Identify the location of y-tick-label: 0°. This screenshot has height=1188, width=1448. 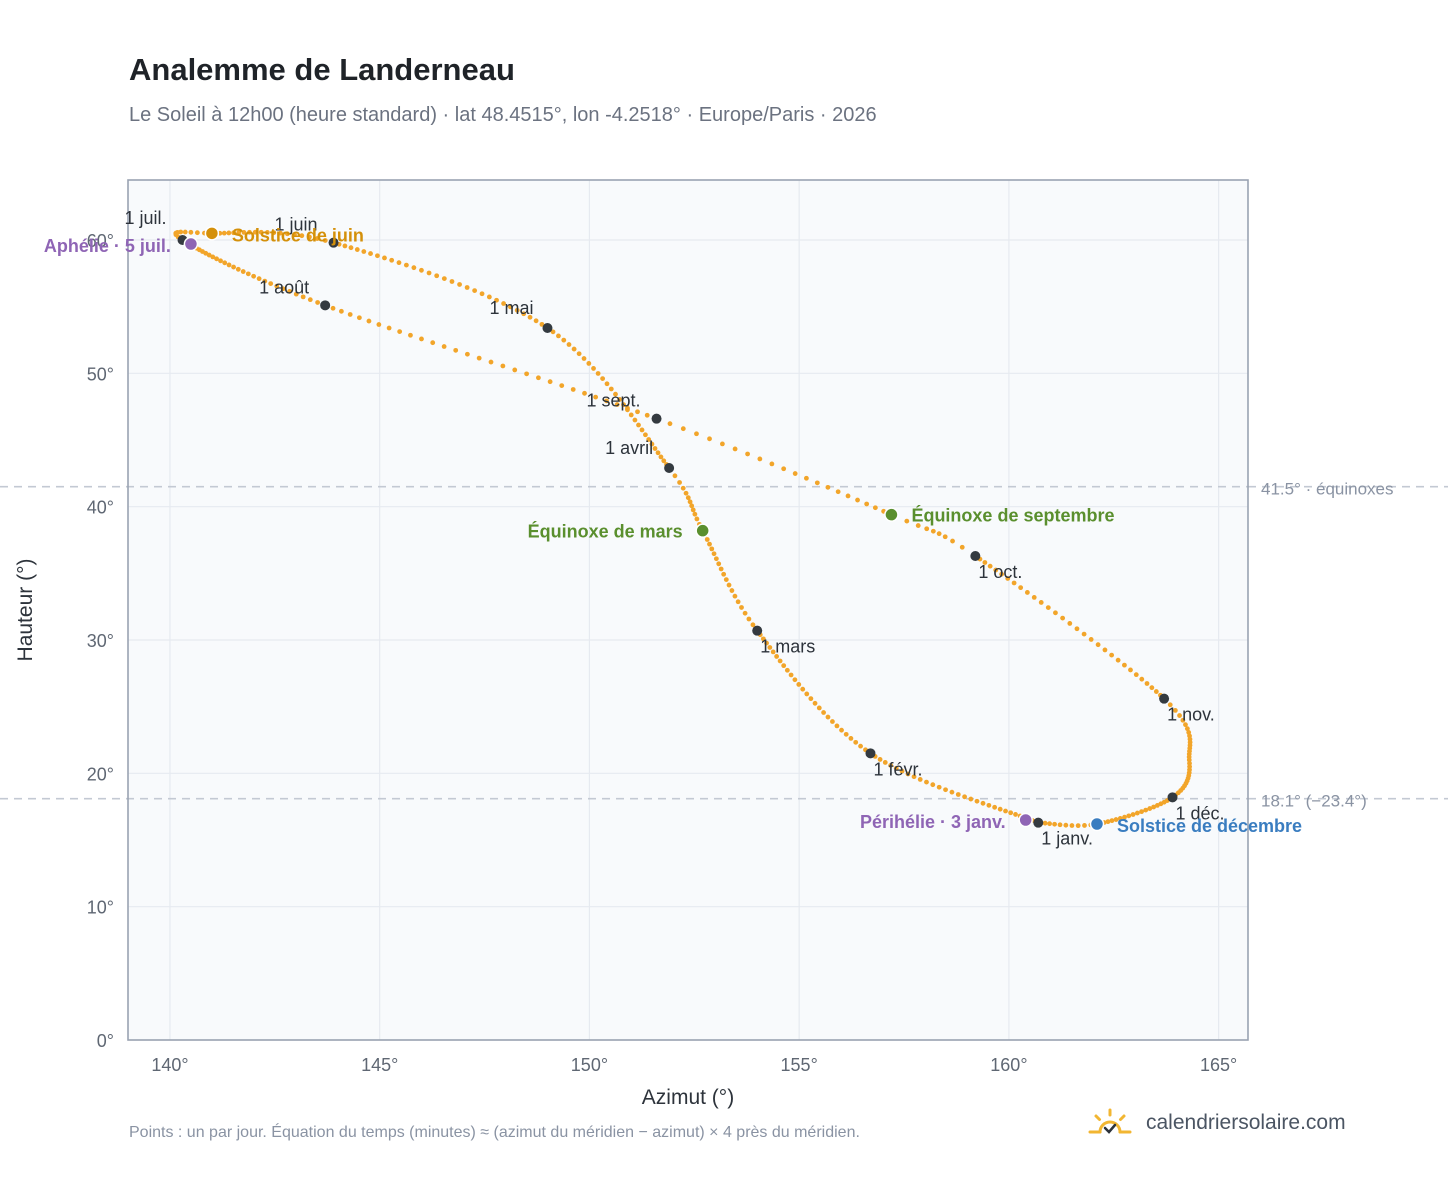
(105, 1041).